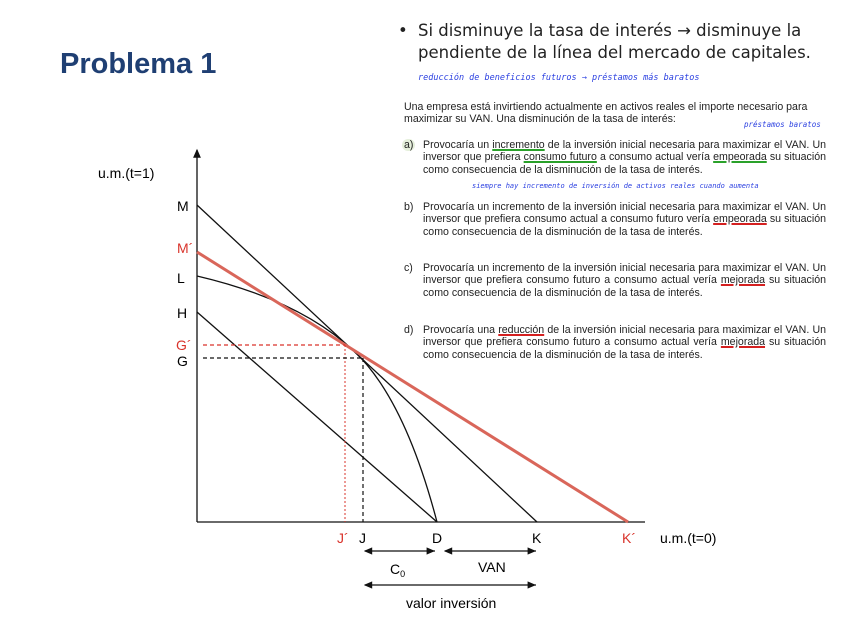 The image size is (848, 636). What do you see at coordinates (343, 538) in the screenshot?
I see `label-j-prime: J´` at bounding box center [343, 538].